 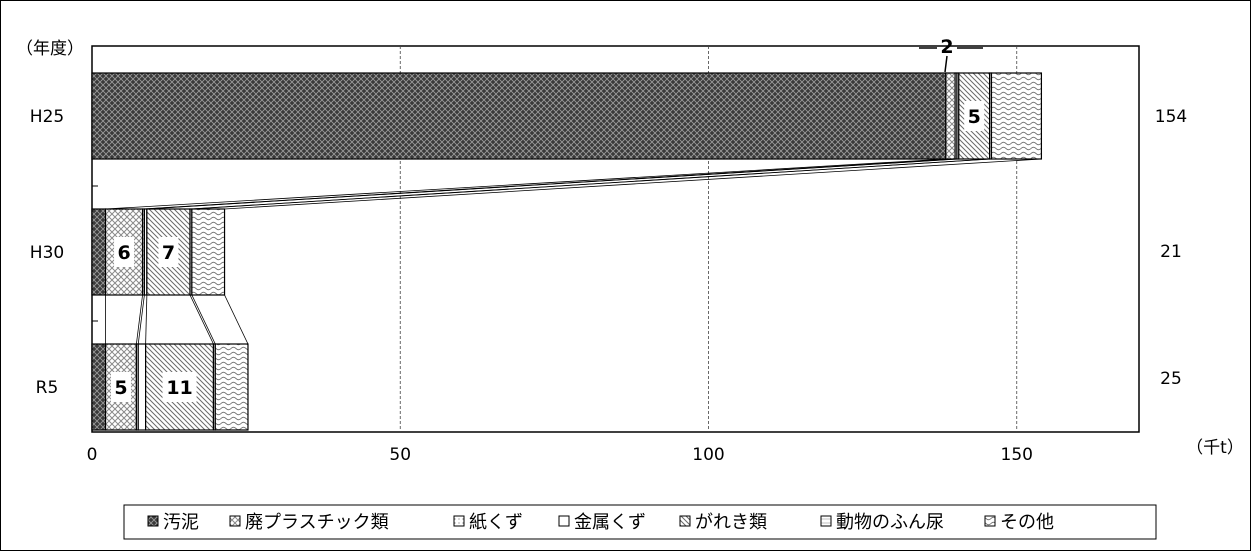 I want to click on legend-box, so click(x=640, y=522).